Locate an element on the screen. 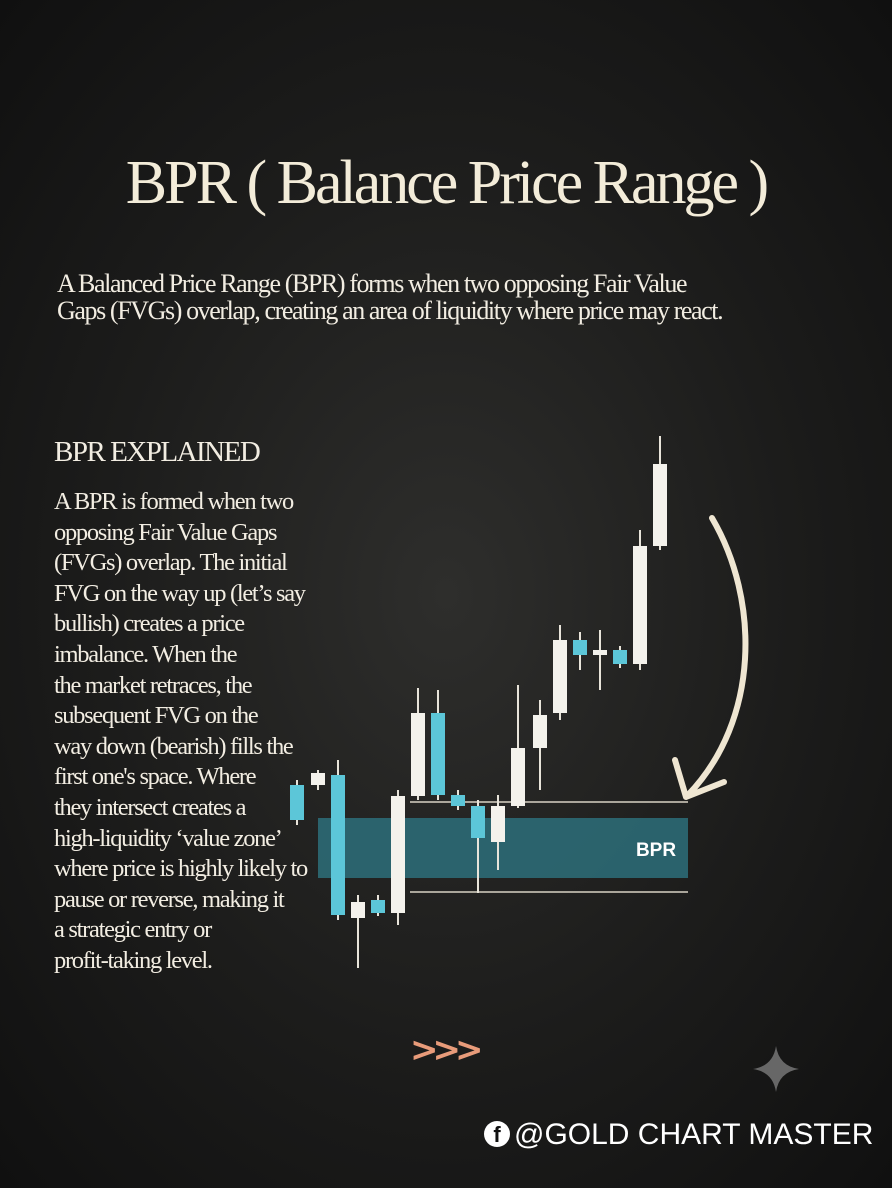 The width and height of the screenshot is (892, 1188). title: BPR ( Balance Price Range ) is located at coordinates (447, 183).